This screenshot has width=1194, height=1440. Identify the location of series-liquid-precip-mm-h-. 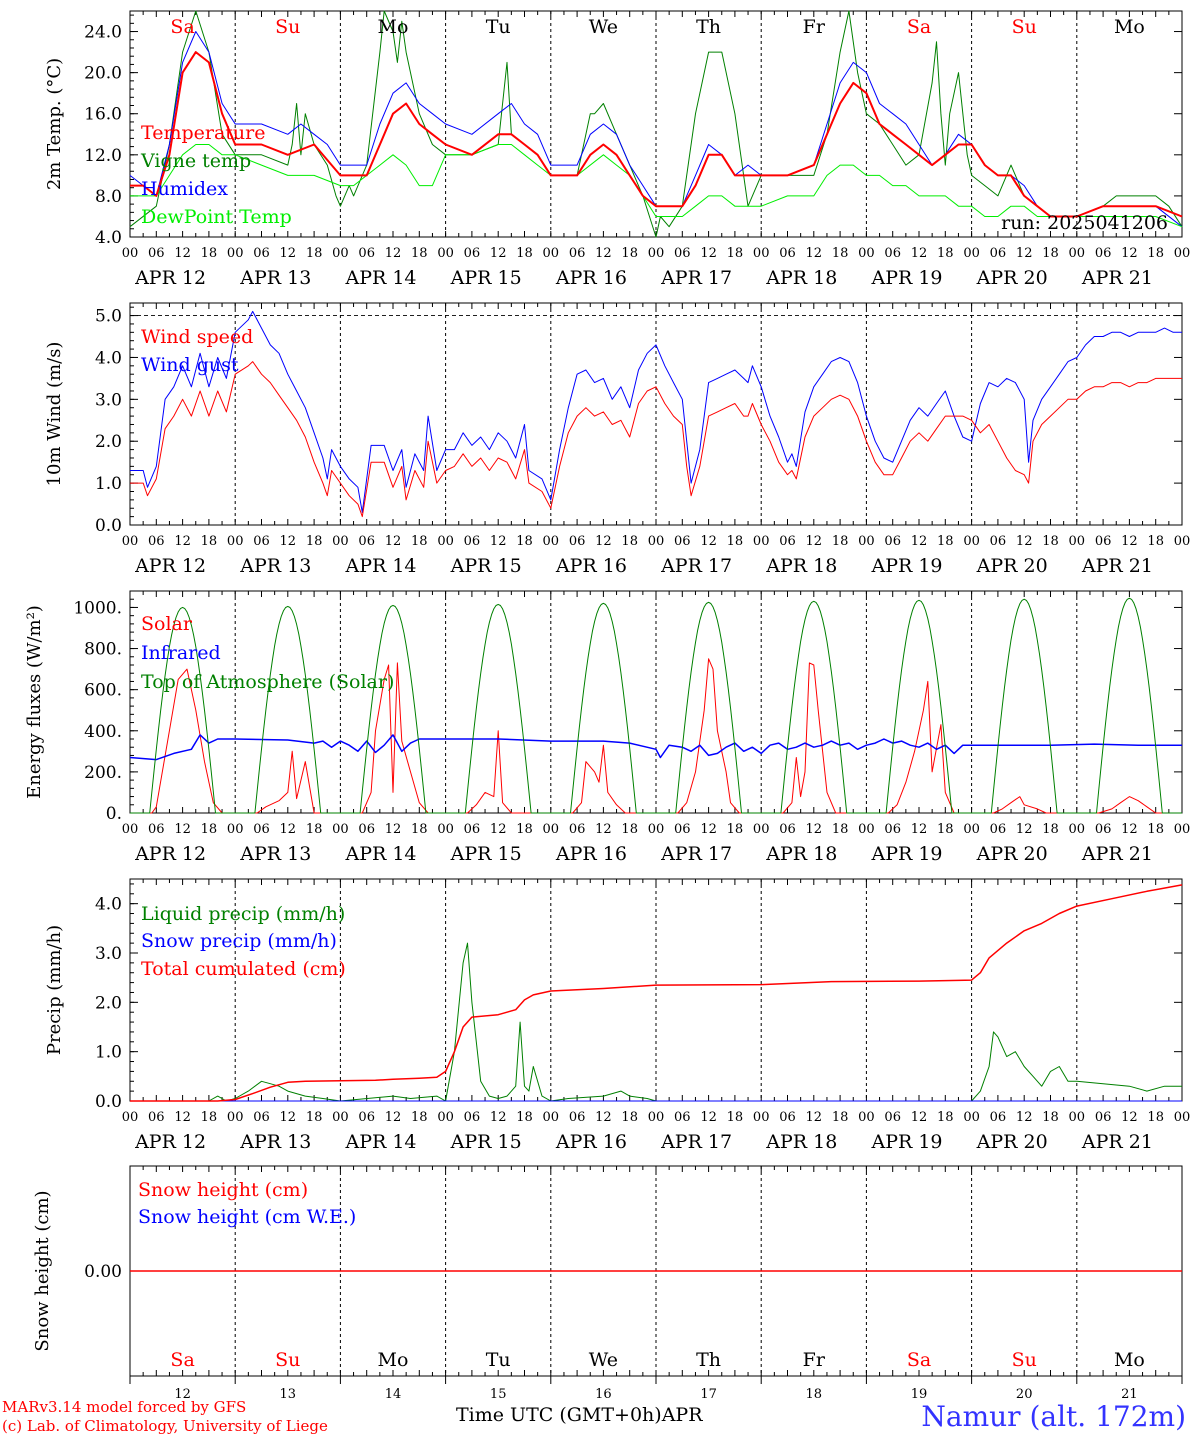
(656, 1022).